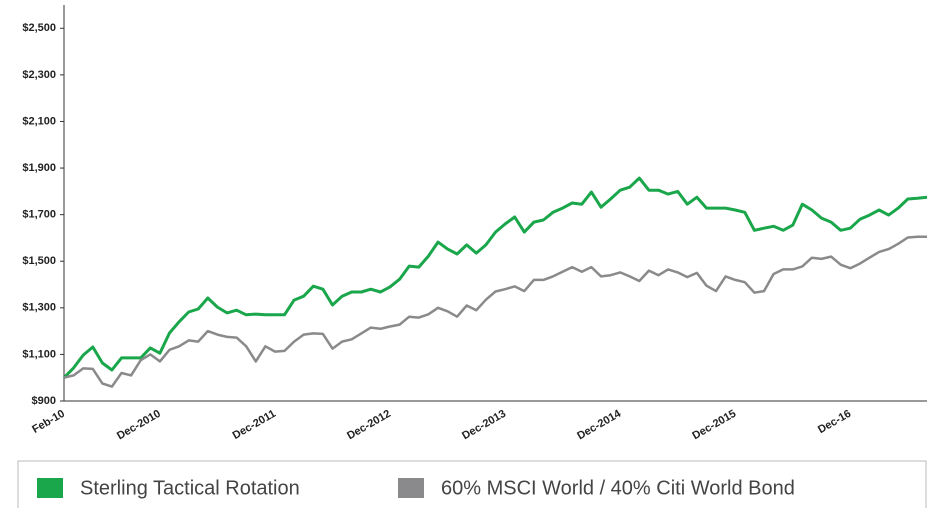 The width and height of the screenshot is (929, 508). I want to click on x-tick-label: Dec-16, so click(834, 422).